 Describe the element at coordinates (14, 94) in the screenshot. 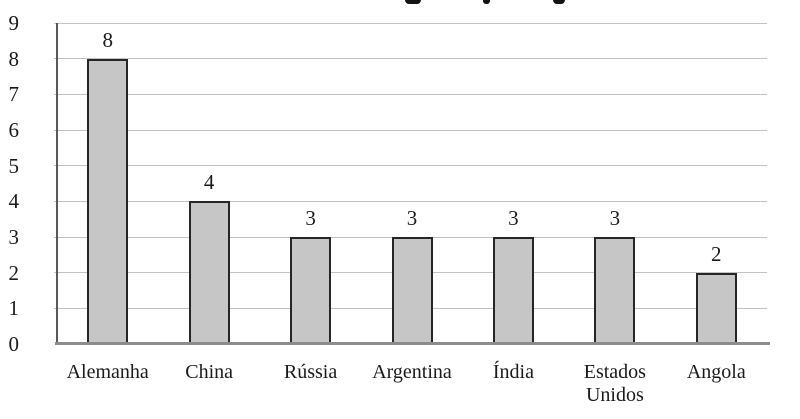

I see `y-tick-label: 7` at that location.